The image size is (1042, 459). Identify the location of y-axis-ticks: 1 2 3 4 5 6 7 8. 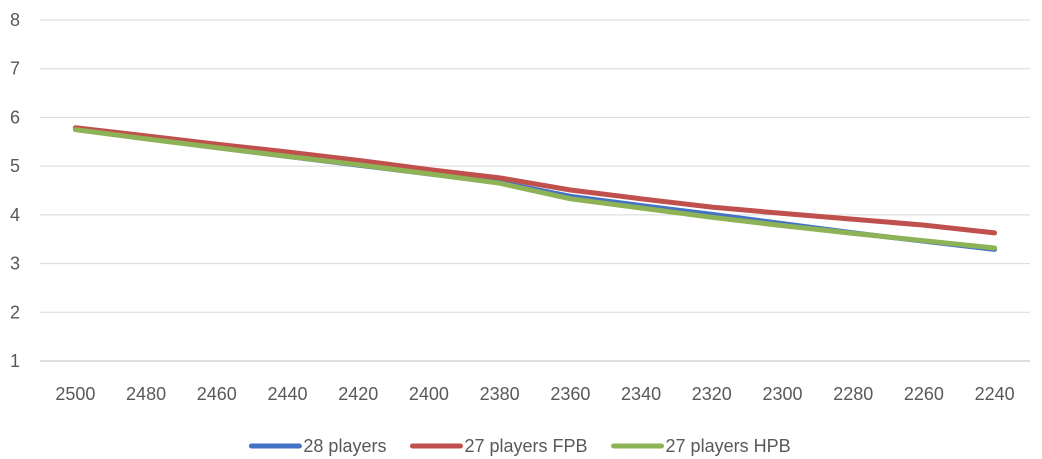
(15, 190).